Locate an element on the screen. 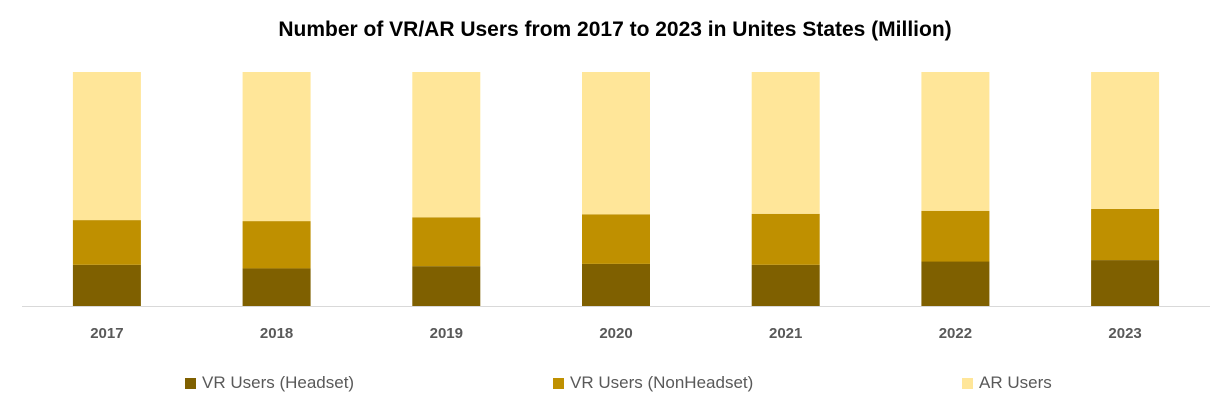  legend-item: AR Users is located at coordinates (1007, 383).